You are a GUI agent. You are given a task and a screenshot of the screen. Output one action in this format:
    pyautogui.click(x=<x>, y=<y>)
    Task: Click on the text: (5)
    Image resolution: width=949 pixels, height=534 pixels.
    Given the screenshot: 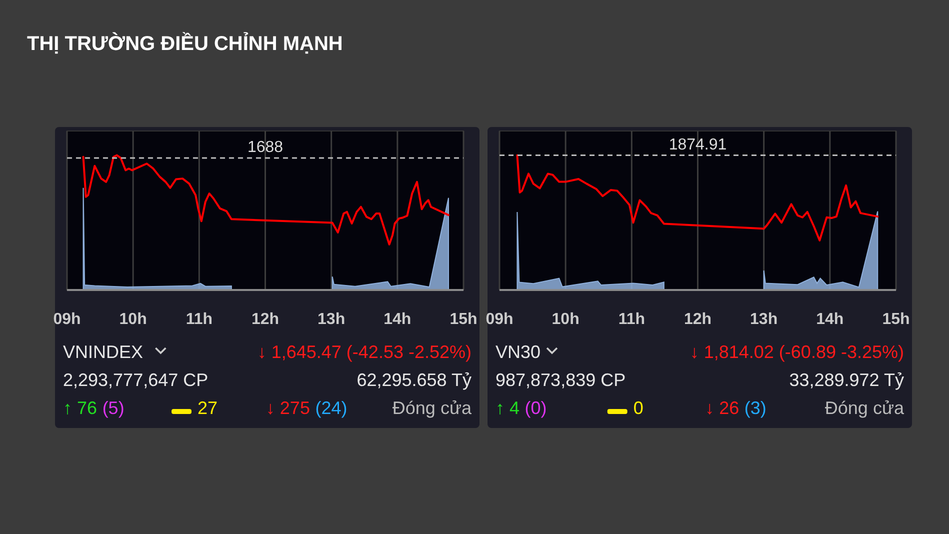 What is the action you would take?
    pyautogui.click(x=113, y=408)
    